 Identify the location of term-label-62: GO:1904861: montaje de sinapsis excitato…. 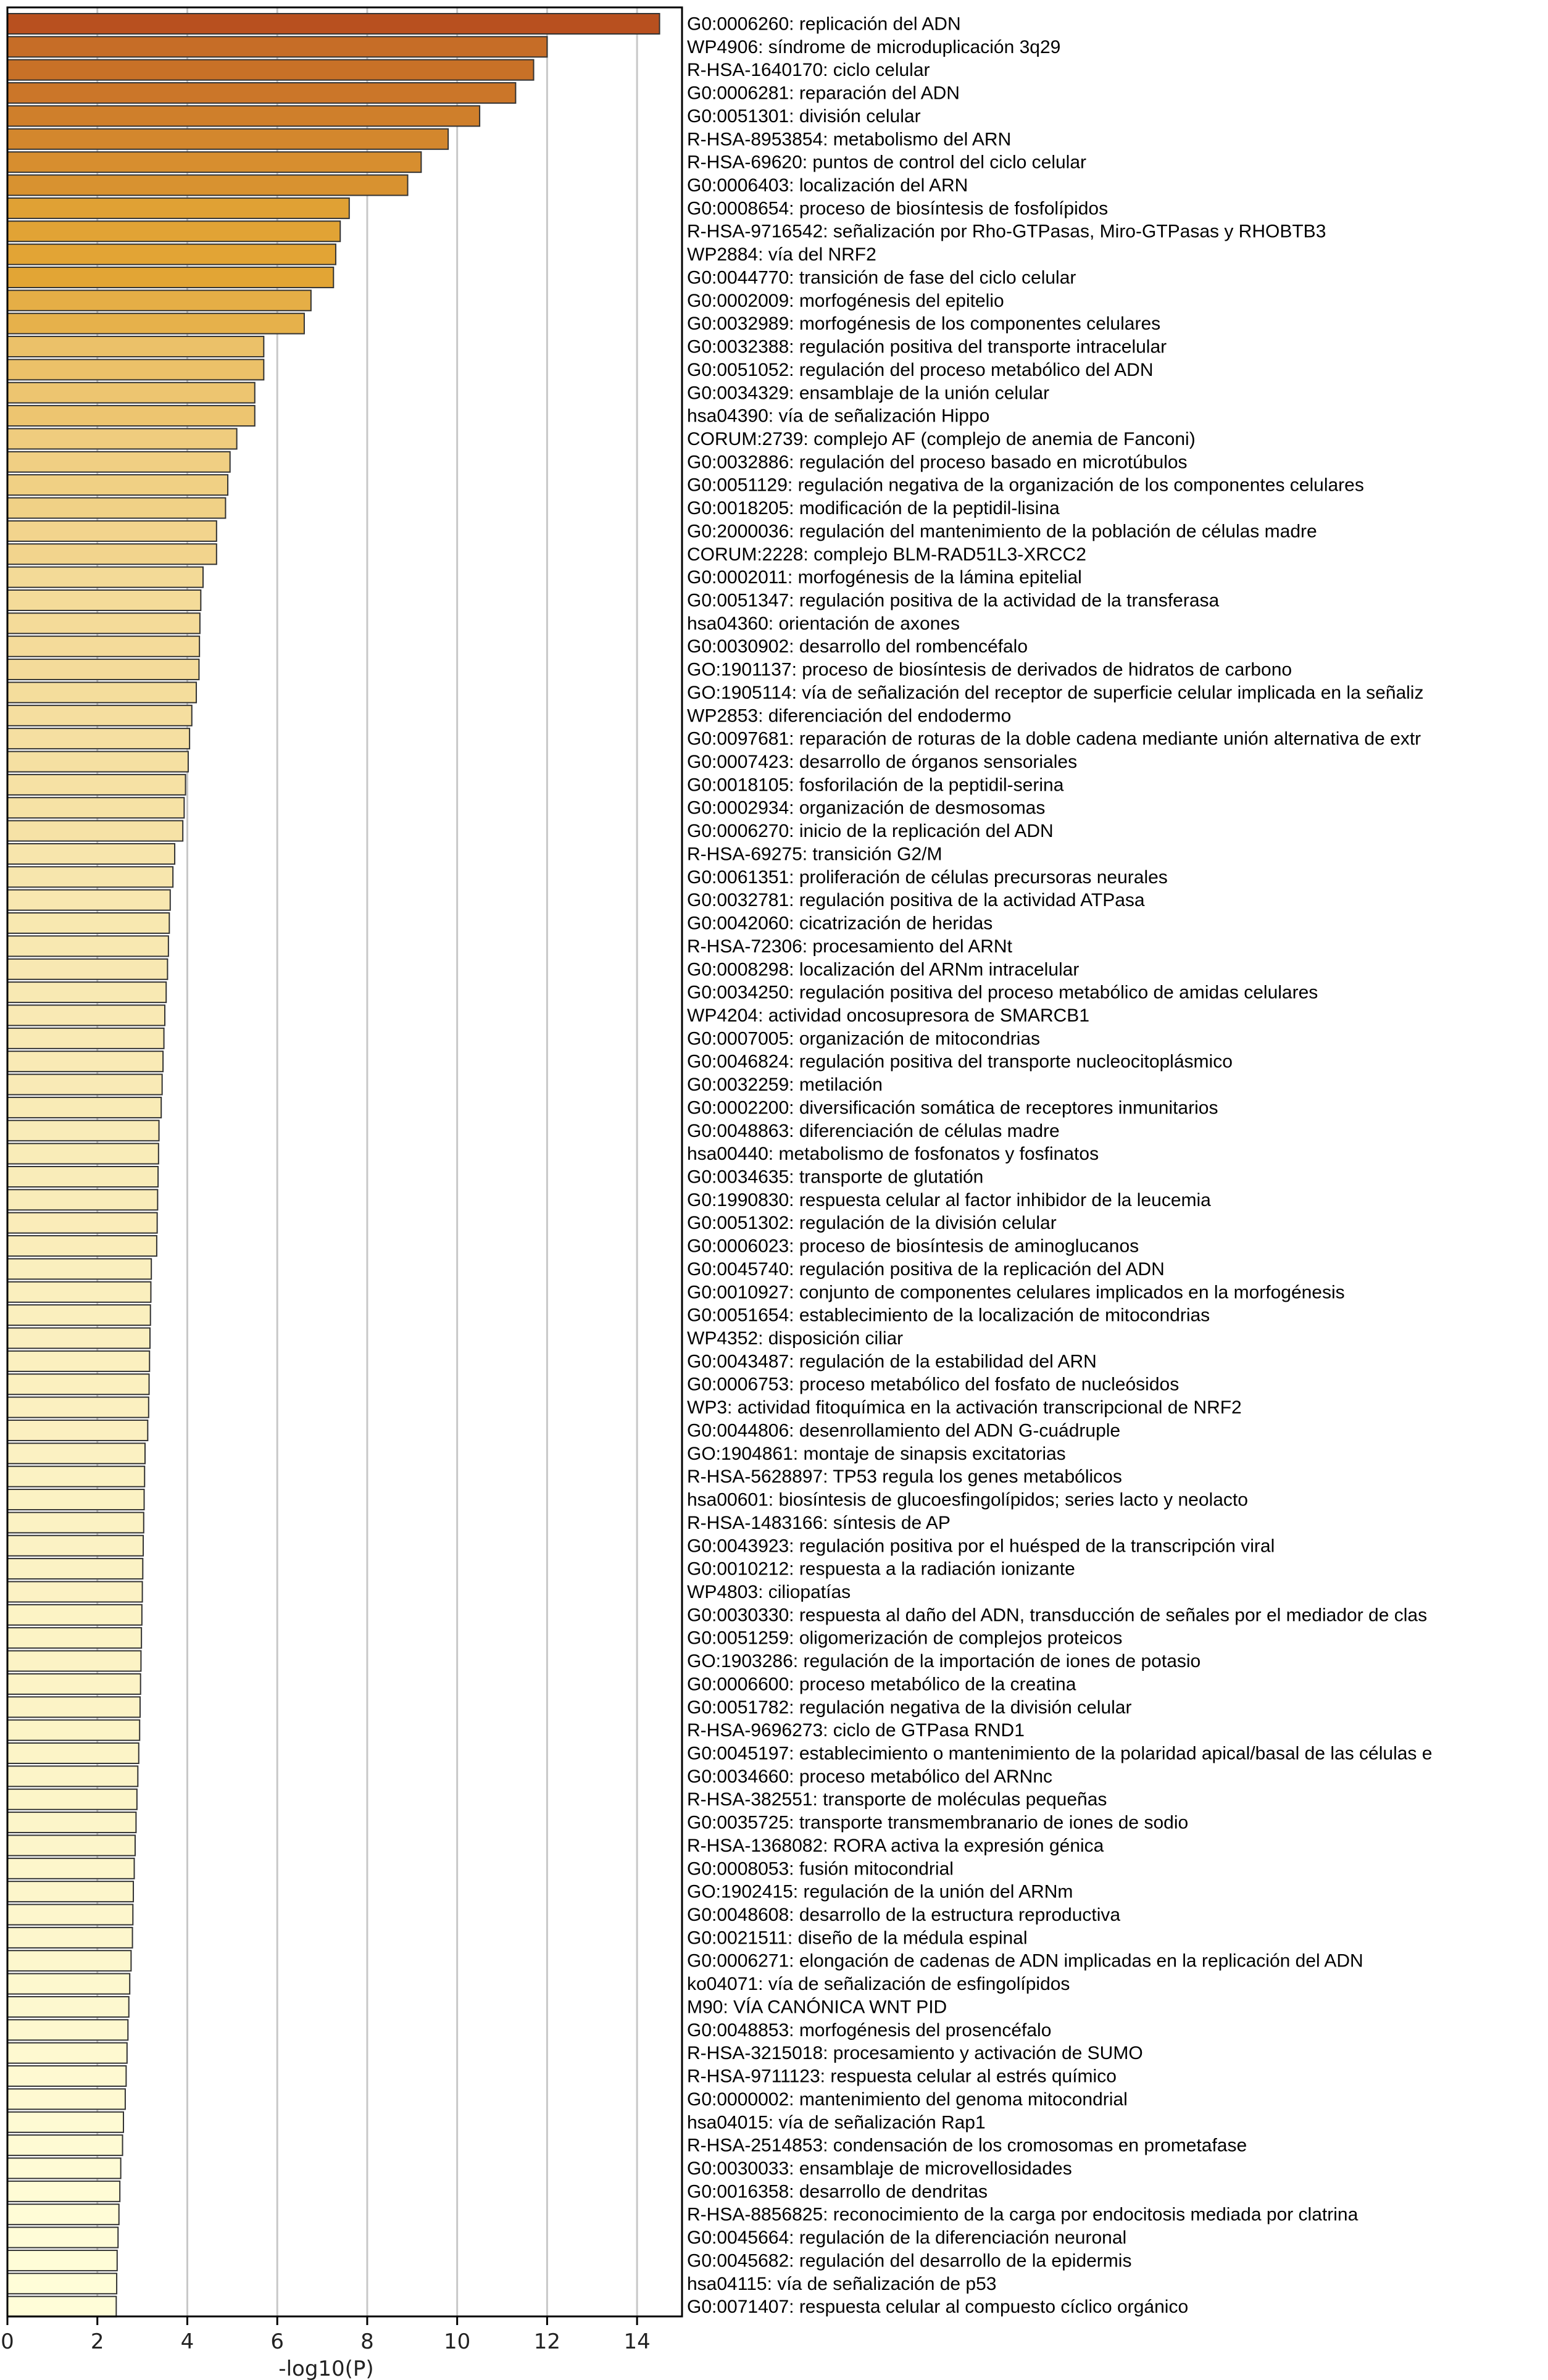
(877, 1454).